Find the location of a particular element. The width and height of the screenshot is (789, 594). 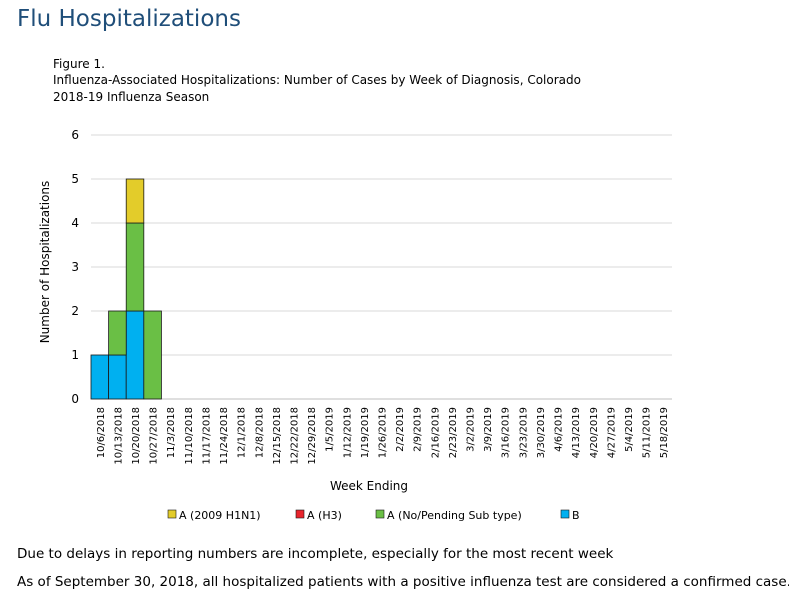

x-tick-label: 10/20/2018 is located at coordinates (136, 436).